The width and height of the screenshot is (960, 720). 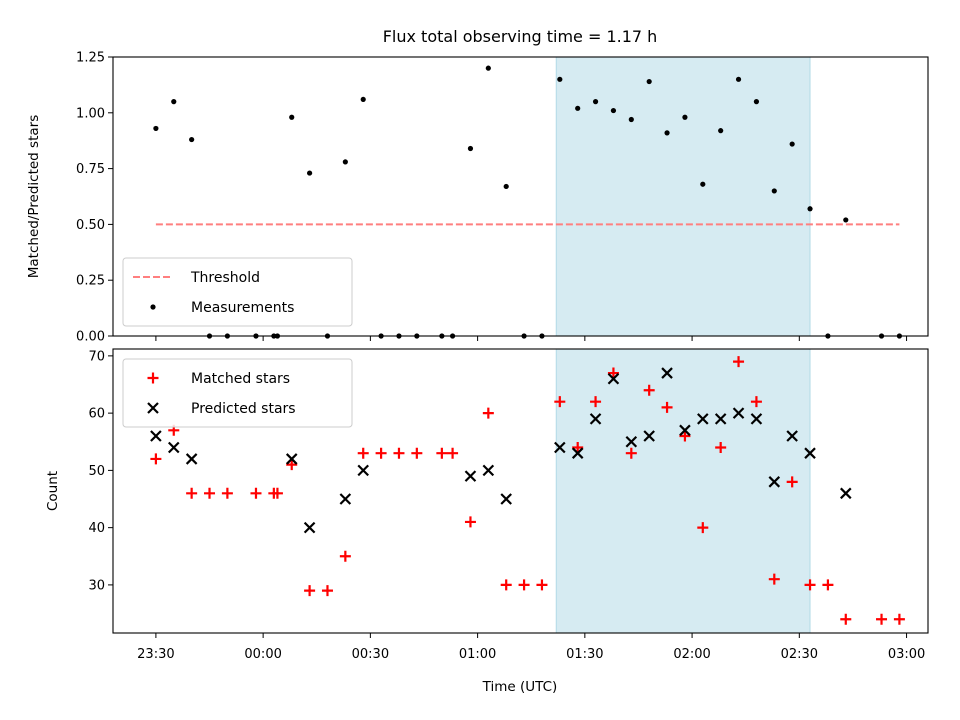 I want to click on y-tick-label: 30, so click(x=96, y=585).